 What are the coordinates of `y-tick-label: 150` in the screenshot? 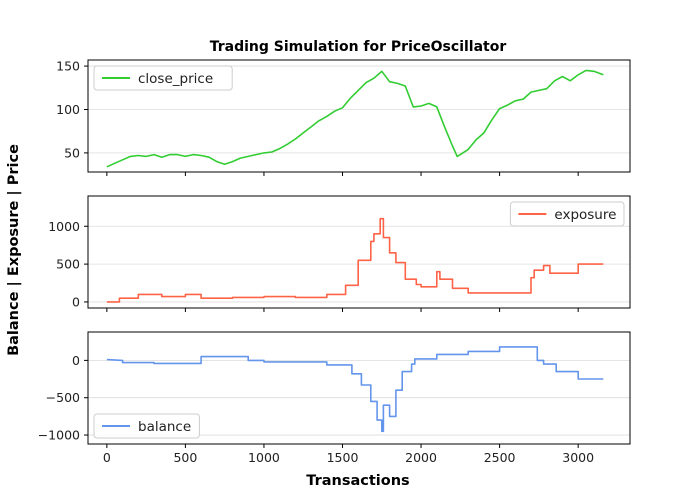 It's located at (68, 66).